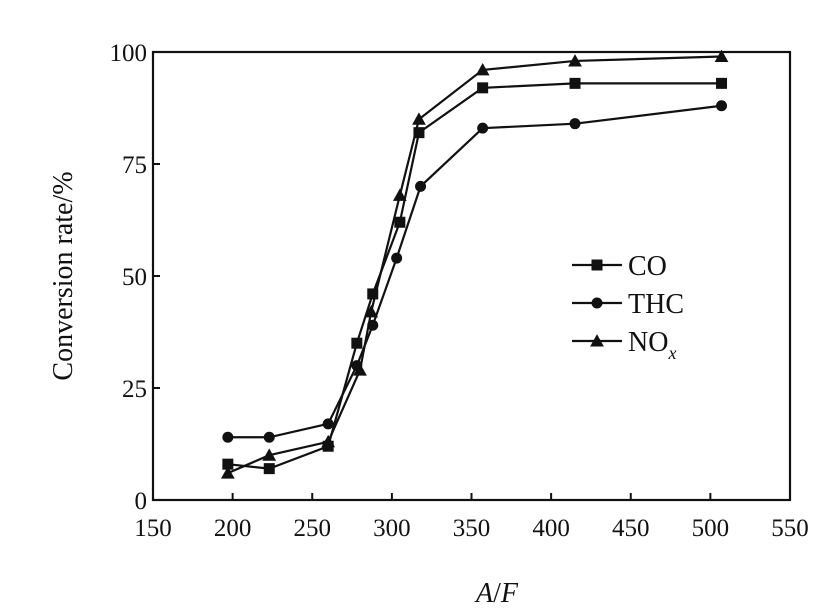 This screenshot has width=840, height=615. Describe the element at coordinates (631, 528) in the screenshot. I see `x-tick-label: 450` at that location.